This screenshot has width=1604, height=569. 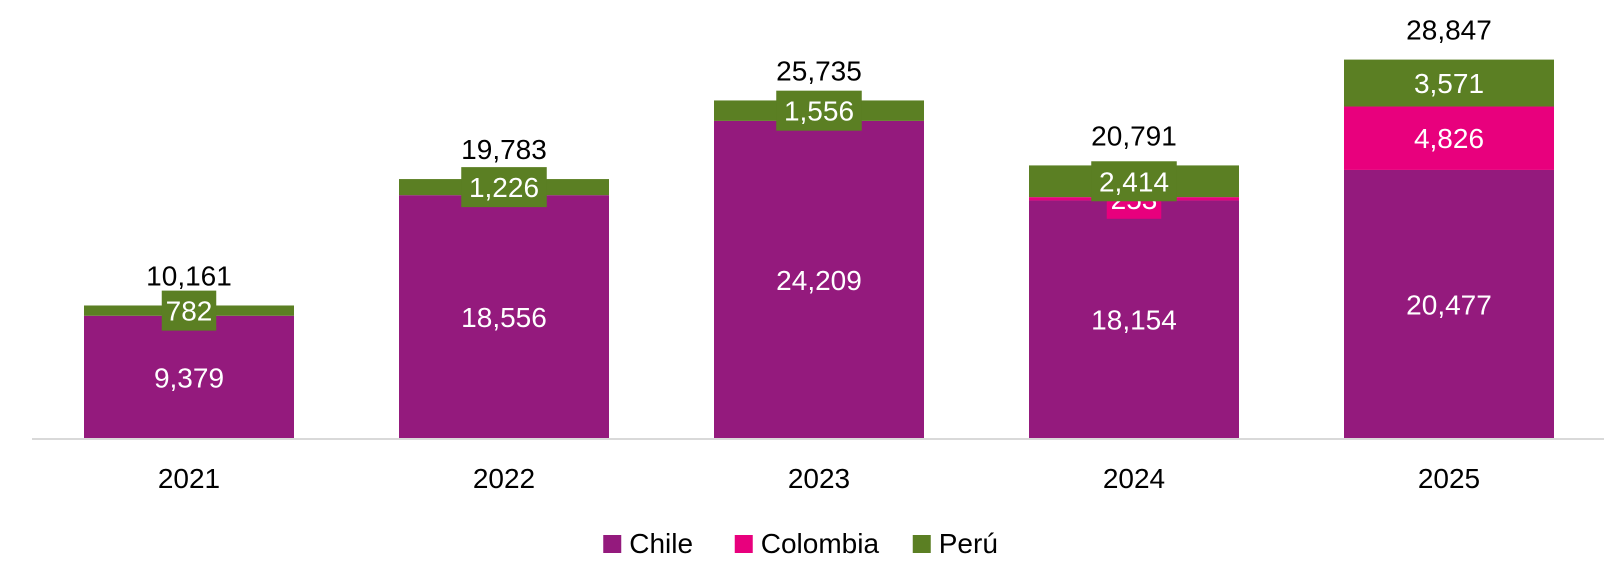 I want to click on x-tick-label-2023: 2023, so click(x=819, y=478).